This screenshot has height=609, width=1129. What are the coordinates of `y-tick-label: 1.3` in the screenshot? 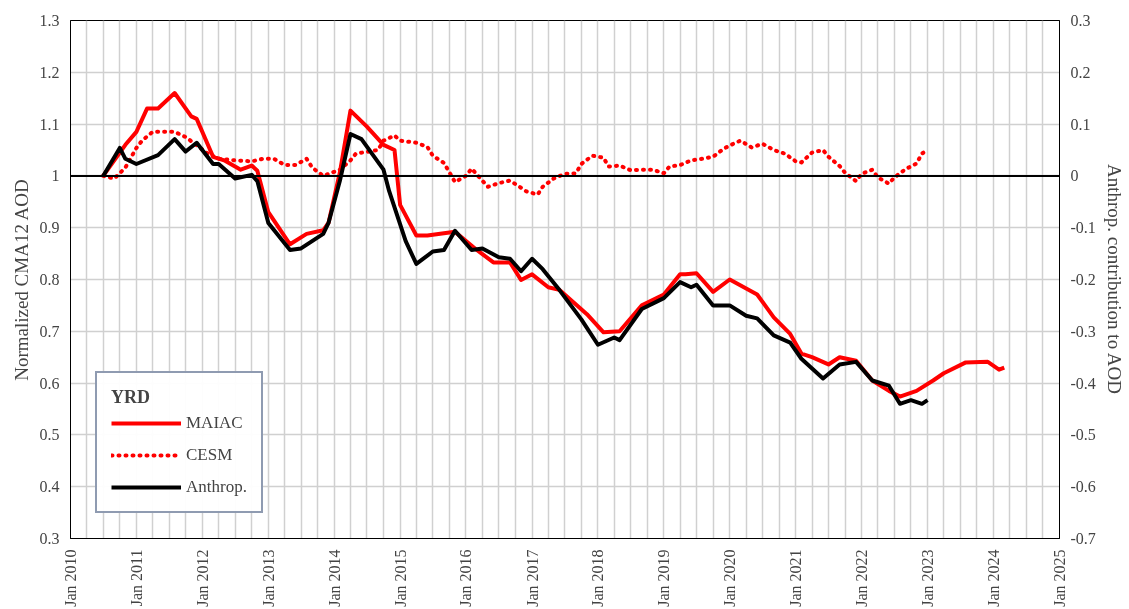 It's located at (49, 20).